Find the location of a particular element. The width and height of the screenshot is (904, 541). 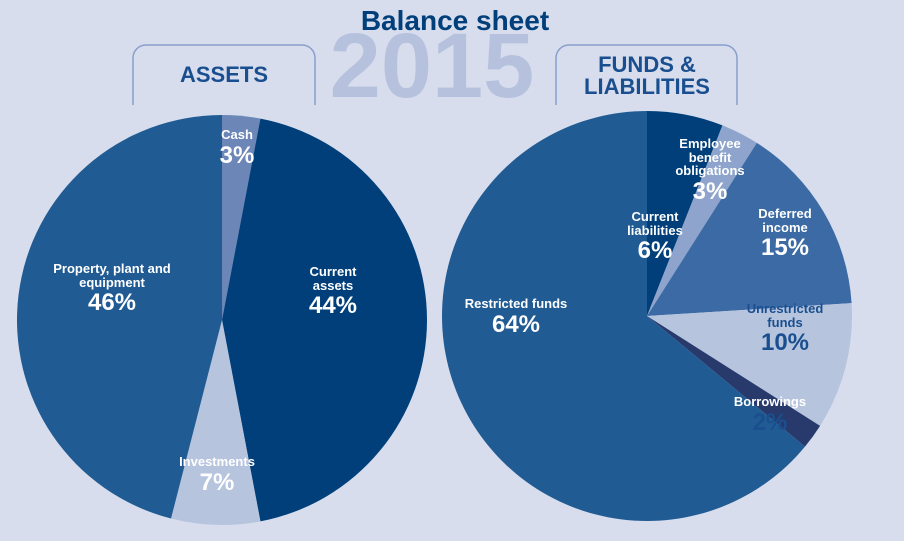

slice-name: Current liabilities is located at coordinates (655, 223).